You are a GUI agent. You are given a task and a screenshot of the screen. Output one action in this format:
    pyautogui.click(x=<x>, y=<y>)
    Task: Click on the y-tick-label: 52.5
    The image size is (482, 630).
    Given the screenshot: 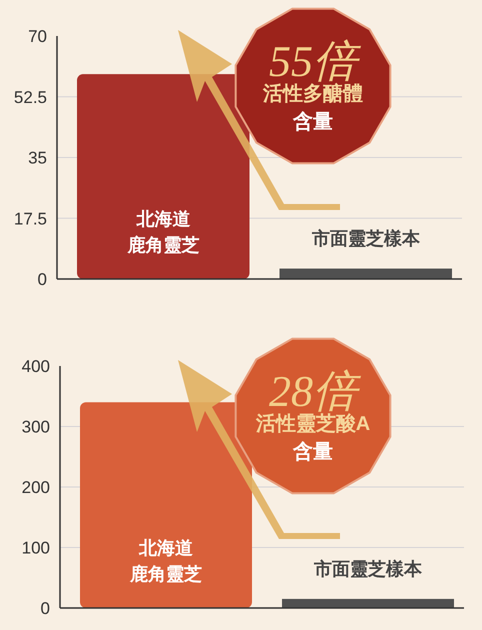 What is the action you would take?
    pyautogui.click(x=30, y=97)
    